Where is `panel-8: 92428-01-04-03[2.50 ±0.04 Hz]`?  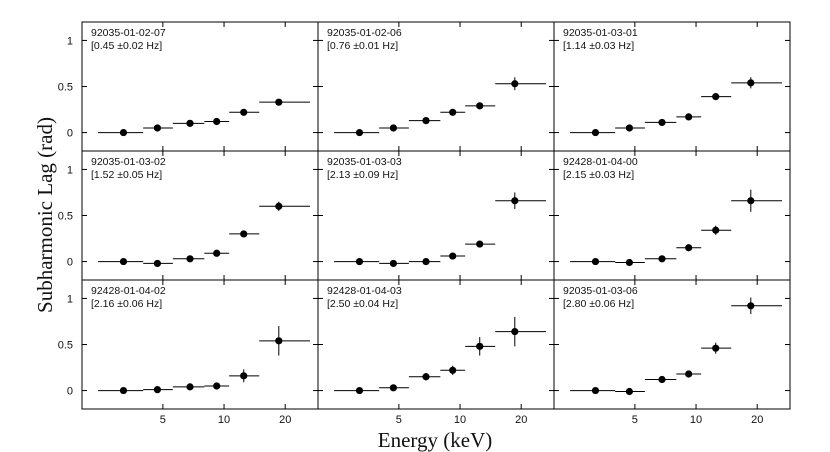 panel-8: 92428-01-04-03[2.50 ±0.04 Hz] is located at coordinates (436, 344).